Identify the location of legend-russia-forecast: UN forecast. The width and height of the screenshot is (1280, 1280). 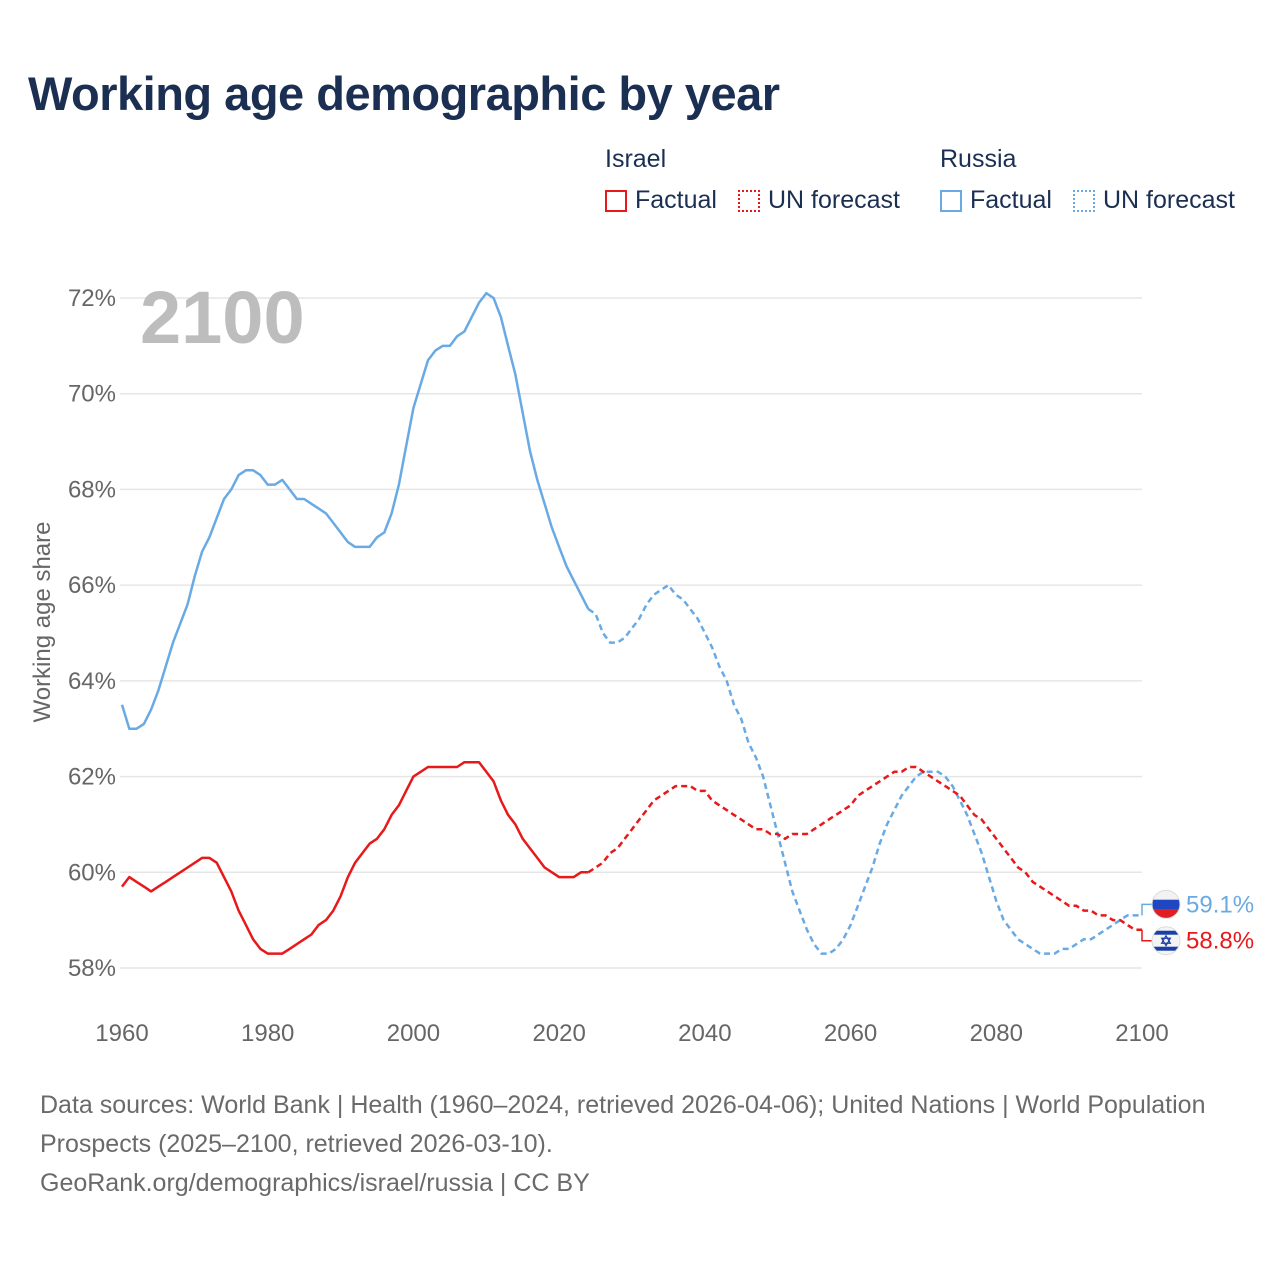
(1154, 200).